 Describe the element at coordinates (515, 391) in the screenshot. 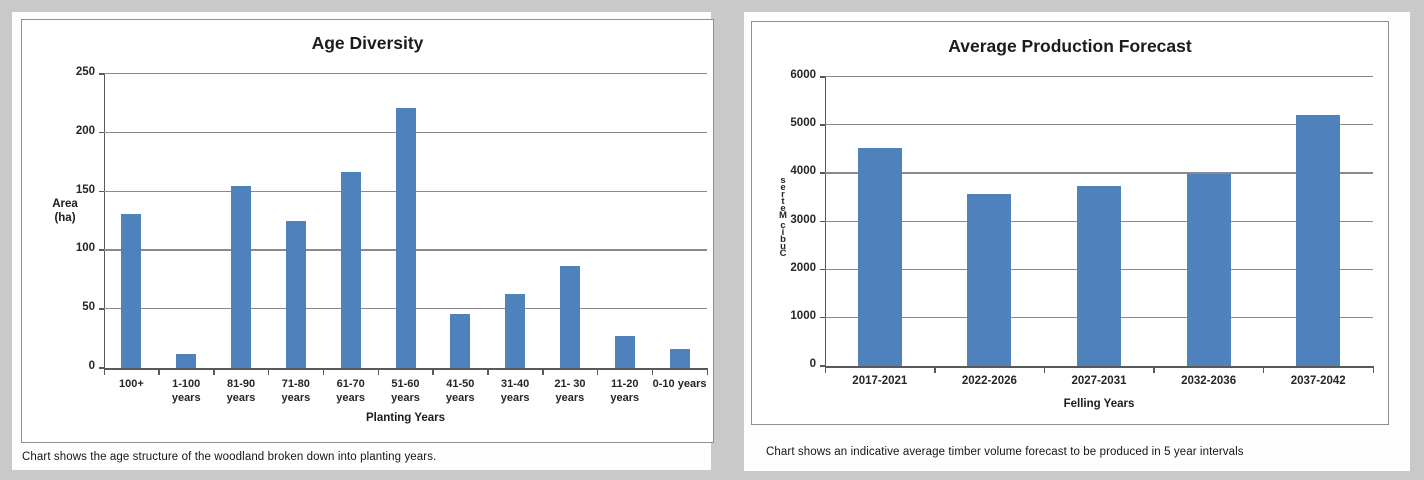

I see `x-tick-label: 31-40 years` at that location.